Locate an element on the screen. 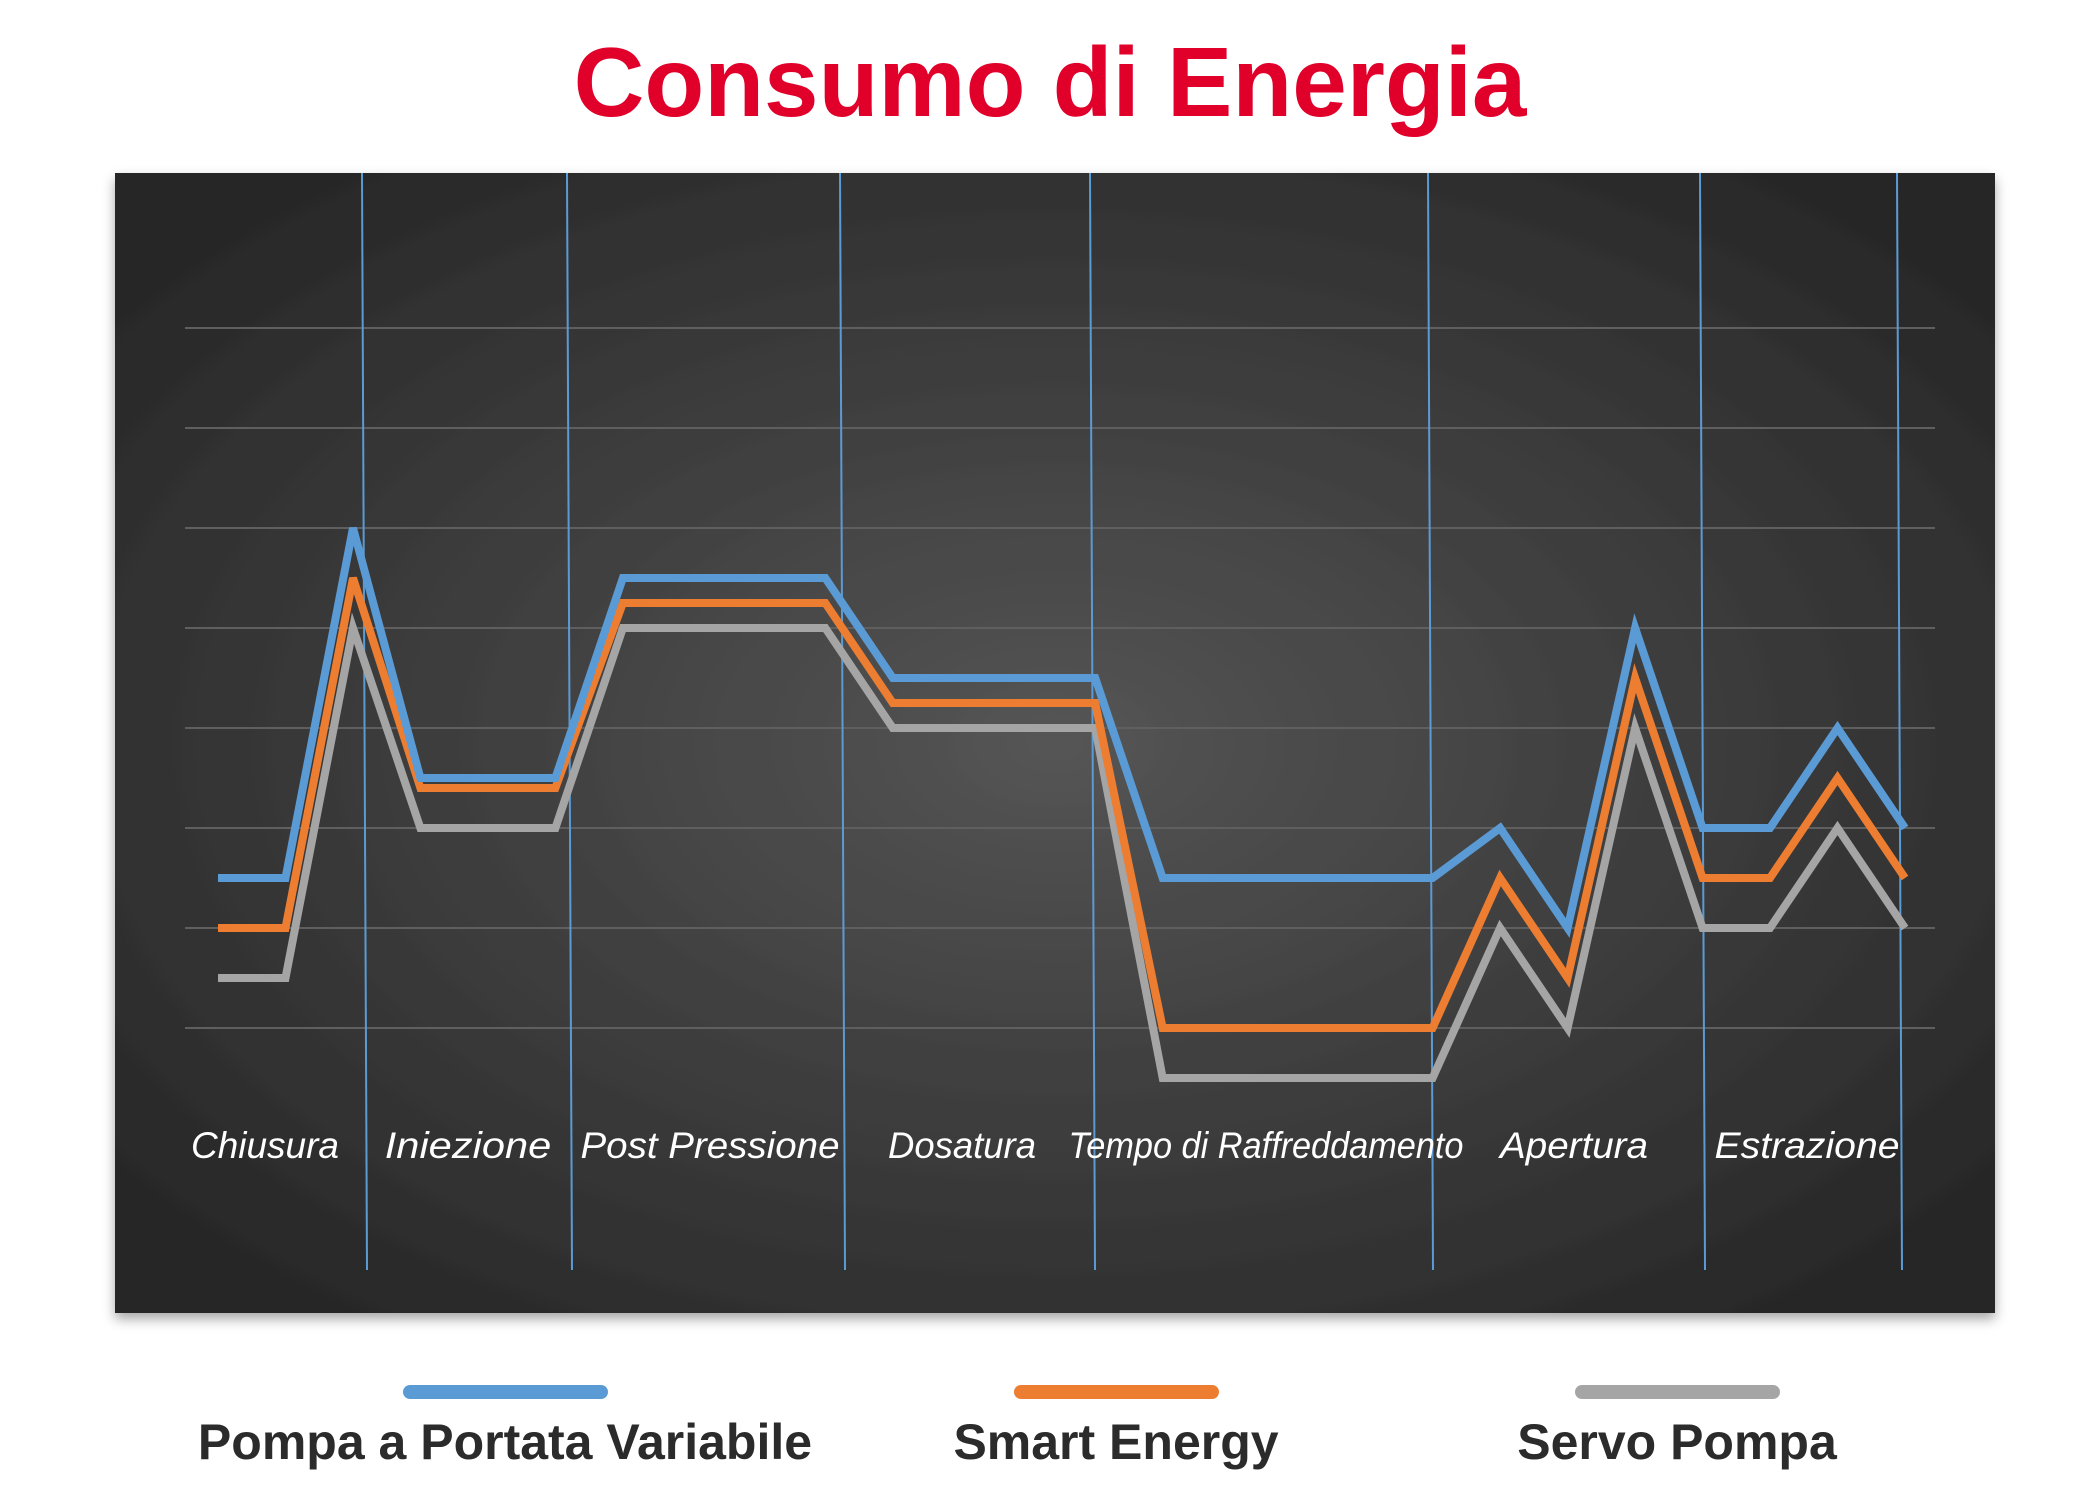 Image resolution: width=2100 pixels, height=1496 pixels. phase-label: Chiusura is located at coordinates (265, 1145).